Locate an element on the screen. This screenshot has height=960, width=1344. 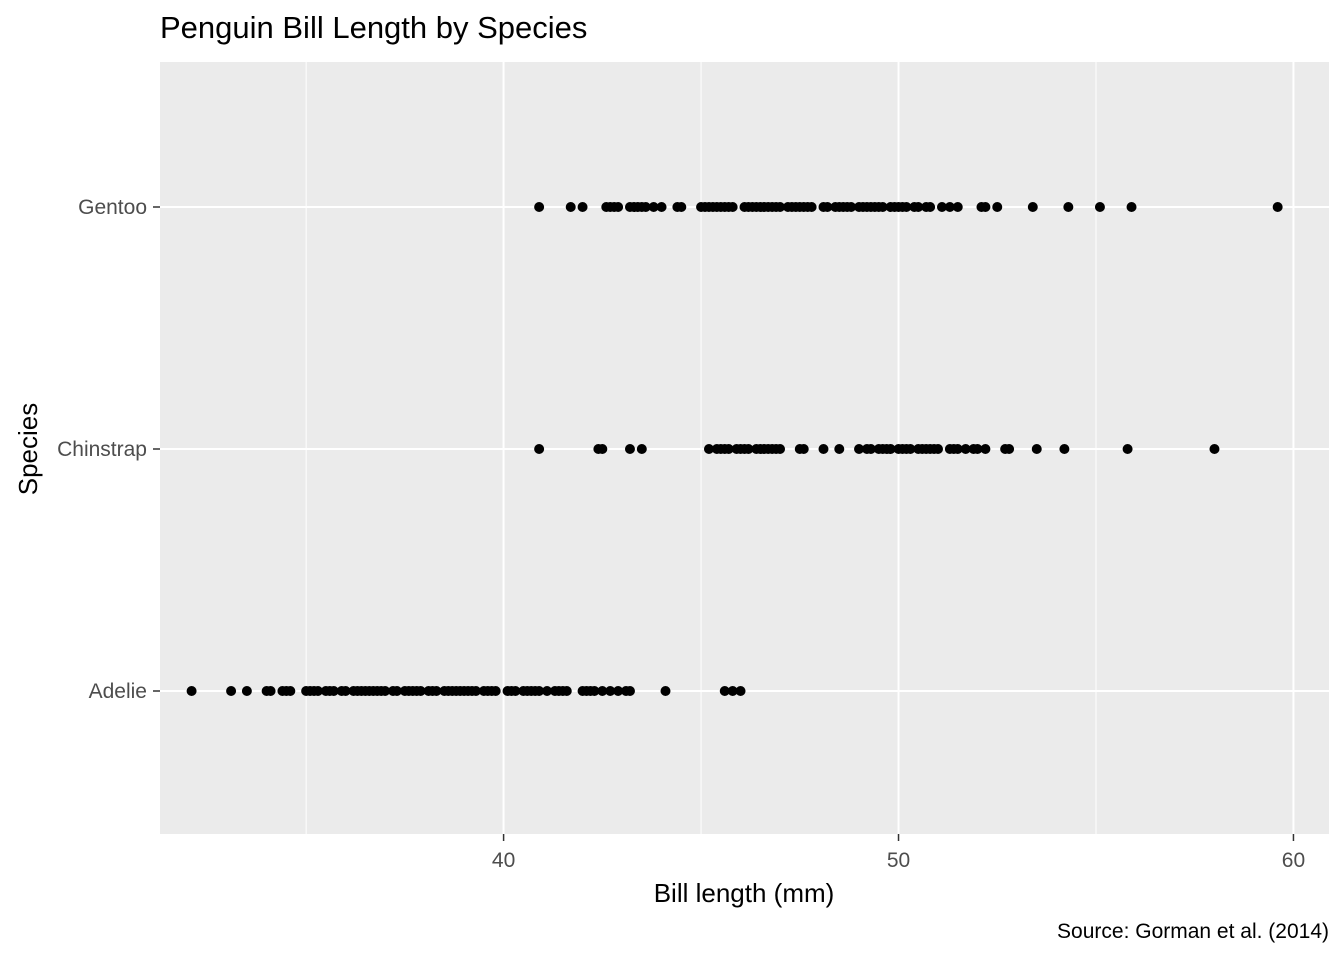
x-tick-label: 60 is located at coordinates (1293, 860).